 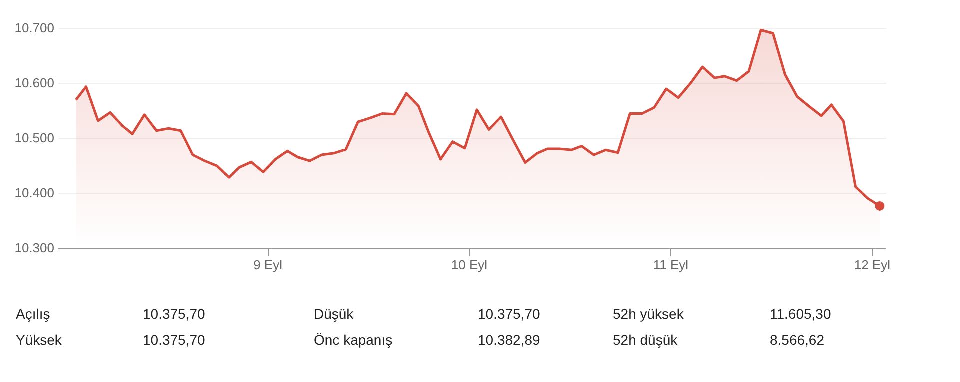 I want to click on text: Yüksek, so click(x=39, y=340).